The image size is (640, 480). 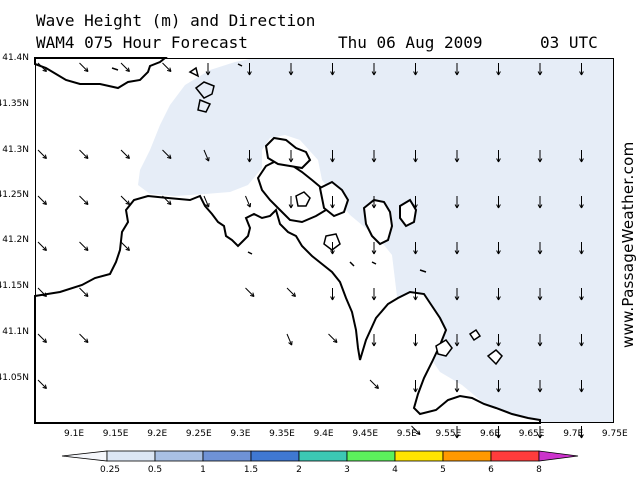 I want to click on legend-tick-label: 0.5, so click(x=155, y=470).